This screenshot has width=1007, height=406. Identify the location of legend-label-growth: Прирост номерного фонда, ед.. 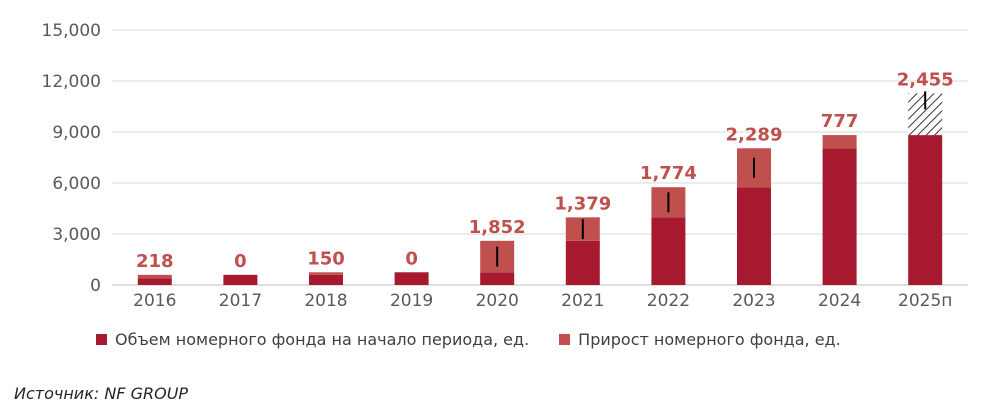
(709, 339).